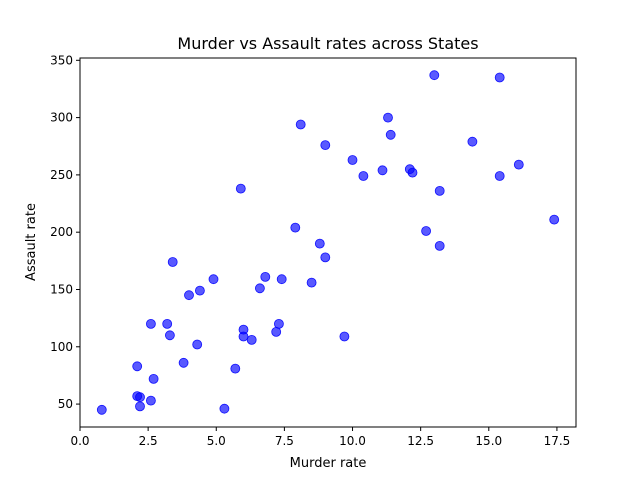 This screenshot has width=640, height=484. I want to click on y-tick-label: 50, so click(65, 404).